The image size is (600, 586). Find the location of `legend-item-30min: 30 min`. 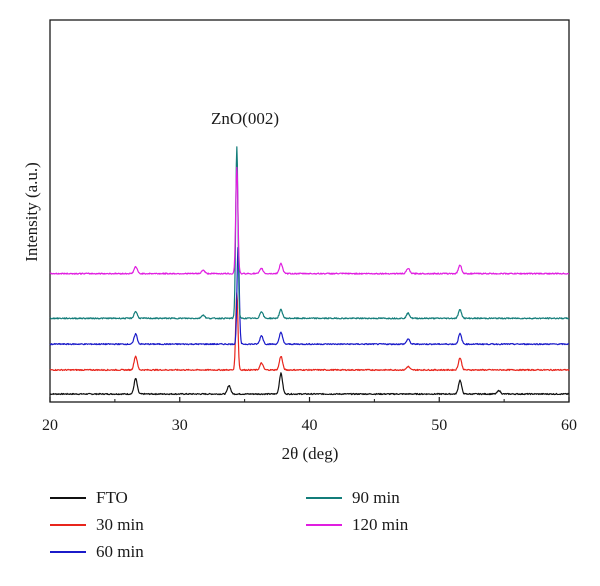

legend-item-30min: 30 min is located at coordinates (97, 525).